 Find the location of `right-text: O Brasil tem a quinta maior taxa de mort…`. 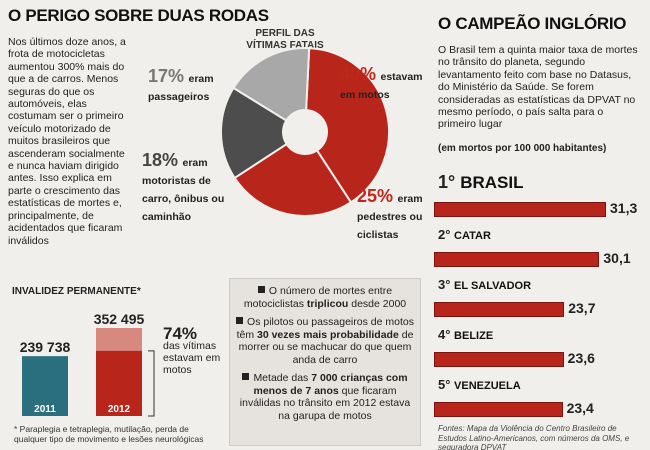

right-text: O Brasil tem a quinta maior taxa de mort… is located at coordinates (538, 87).